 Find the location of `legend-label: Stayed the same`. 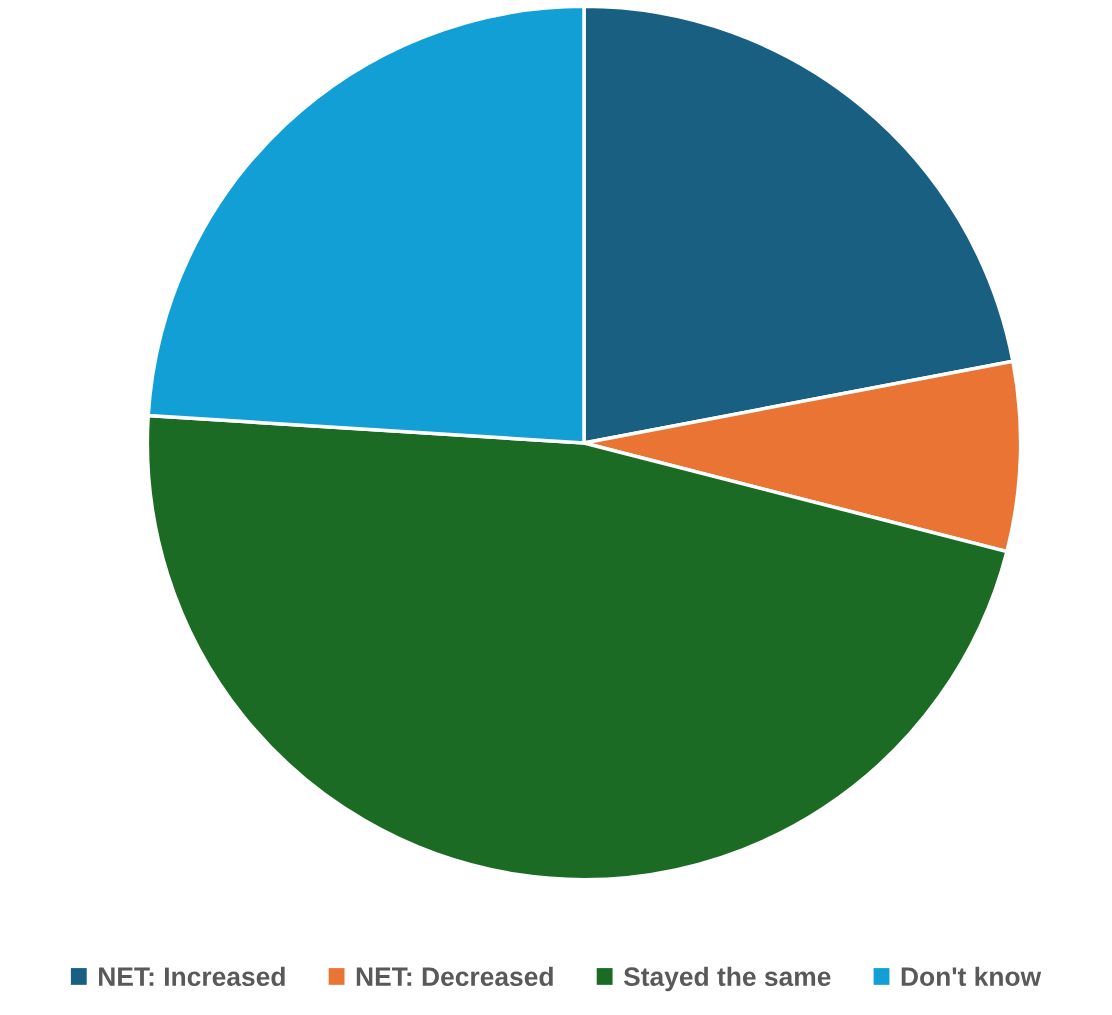

legend-label: Stayed the same is located at coordinates (727, 979).